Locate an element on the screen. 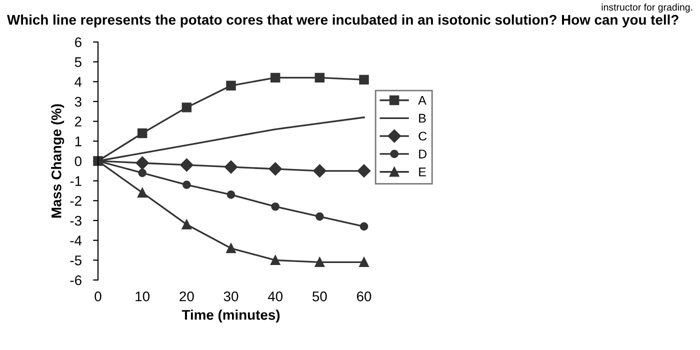 The width and height of the screenshot is (700, 350). y-tick-label: -3 is located at coordinates (76, 221).